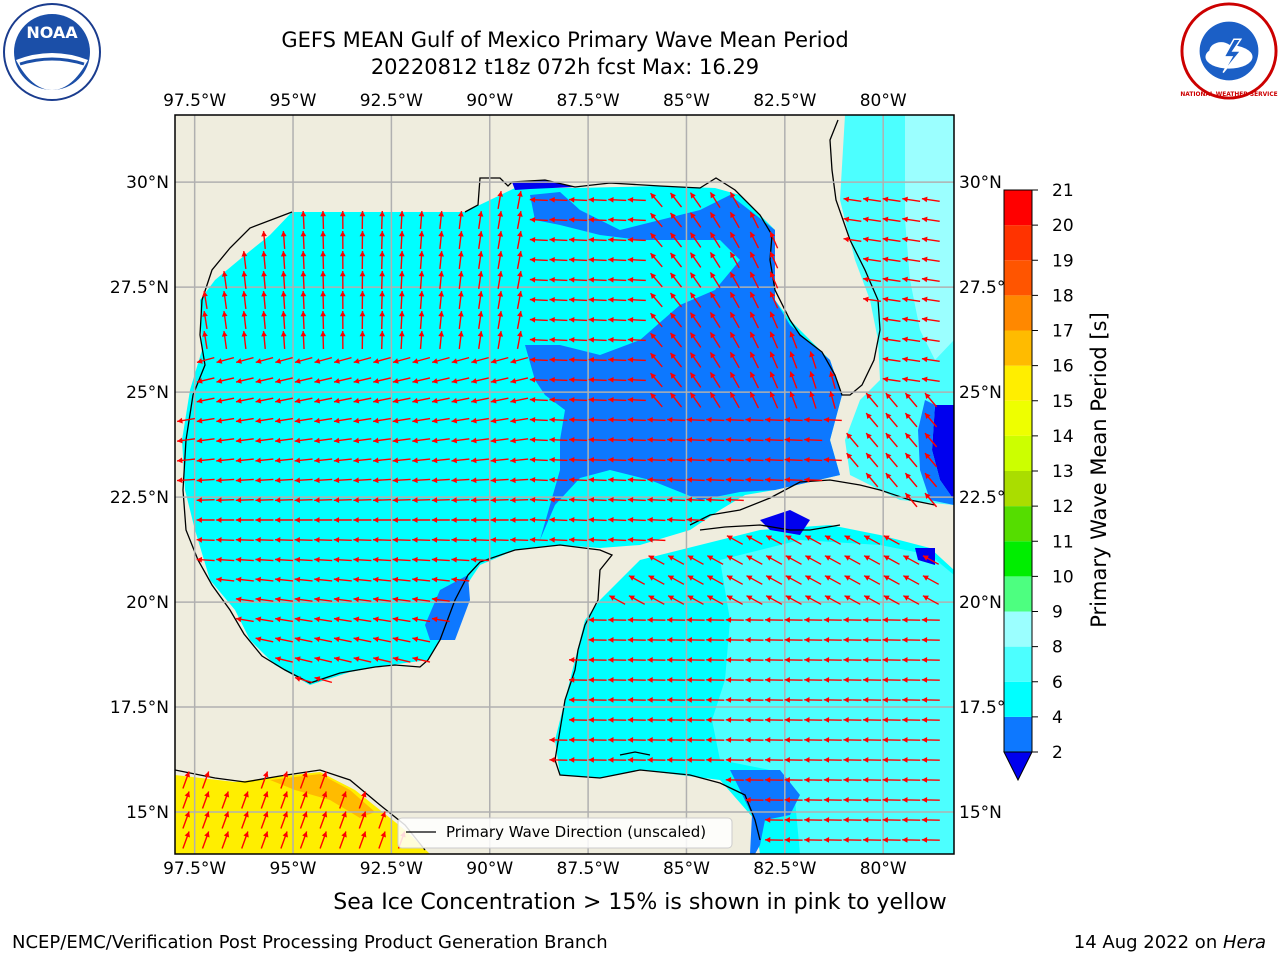 Image resolution: width=1280 pixels, height=960 pixels. Describe the element at coordinates (576, 832) in the screenshot. I see `direction-legend-label: Primary Wave Direction (unscaled)` at that location.